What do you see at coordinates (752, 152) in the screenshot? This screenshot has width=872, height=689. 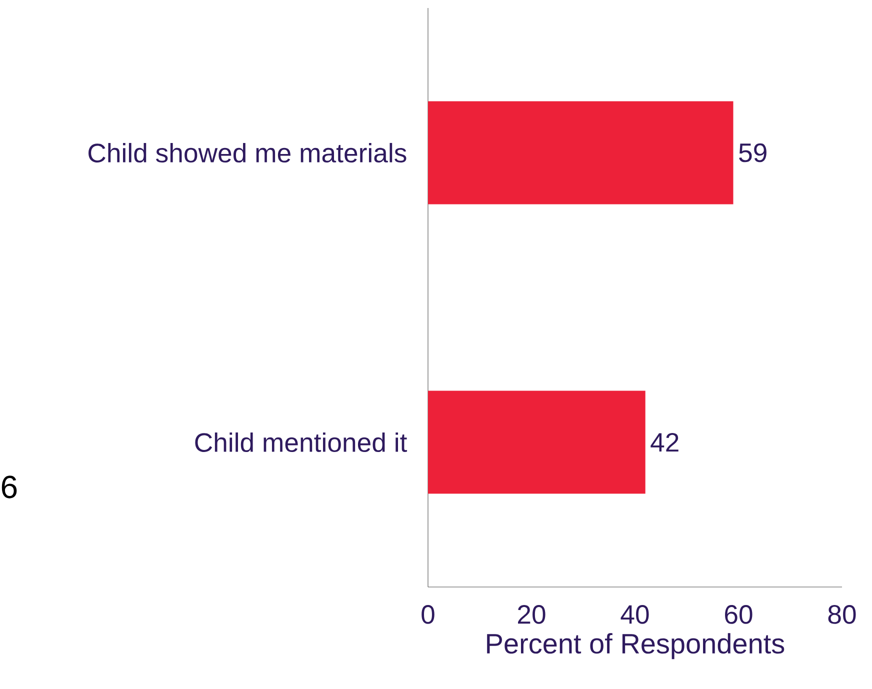 I see `data-label: 59` at bounding box center [752, 152].